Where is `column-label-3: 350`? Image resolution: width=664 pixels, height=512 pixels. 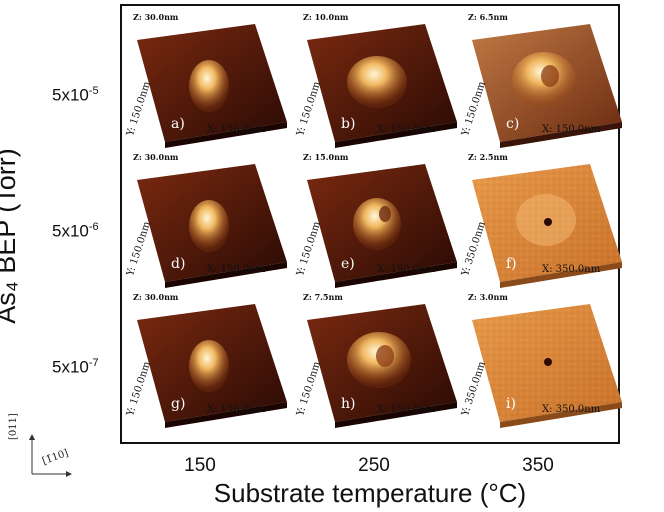
column-label-3: 350 is located at coordinates (538, 465).